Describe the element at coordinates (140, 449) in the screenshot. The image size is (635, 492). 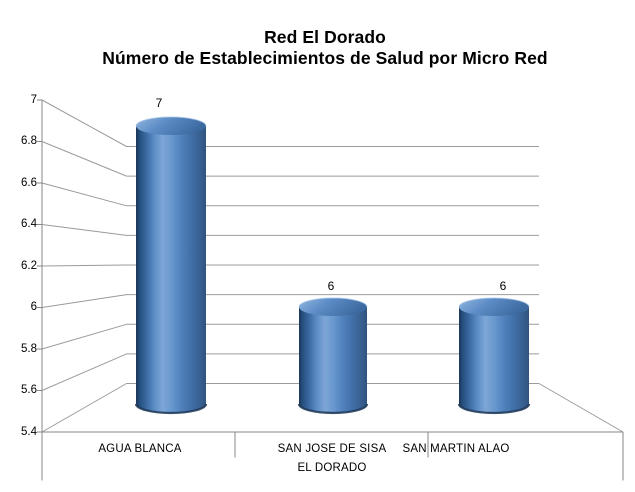
I see `category-label-agua-blanca: AGUA BLANCA` at that location.